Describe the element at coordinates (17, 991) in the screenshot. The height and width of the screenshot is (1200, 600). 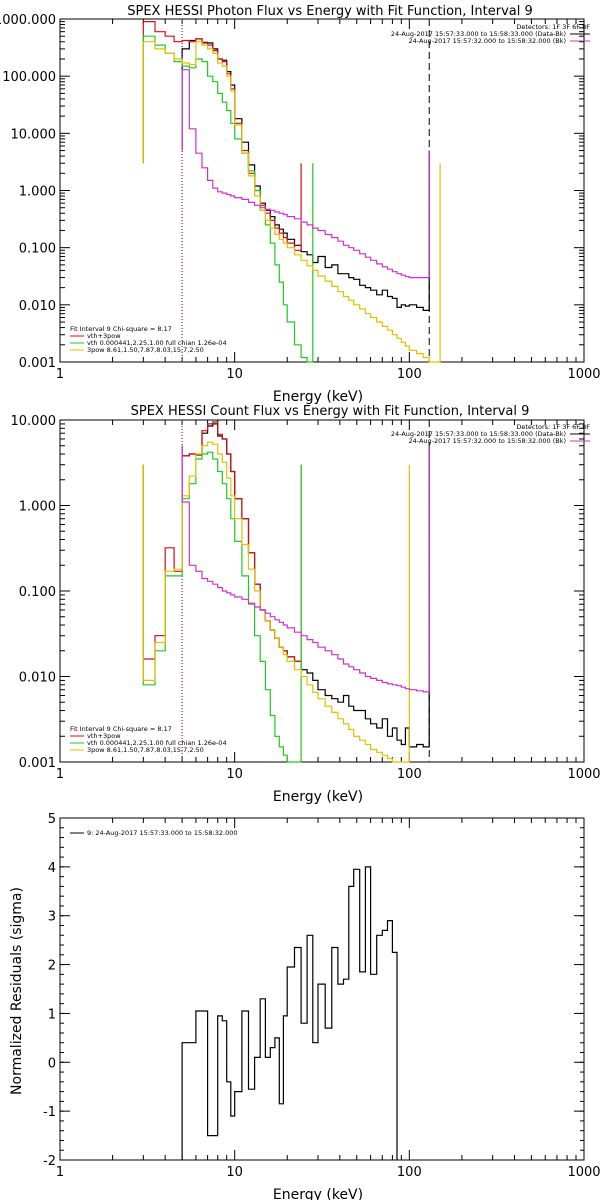
I see `panel-3-ylabel: Normalized Residuals (sigma)` at that location.